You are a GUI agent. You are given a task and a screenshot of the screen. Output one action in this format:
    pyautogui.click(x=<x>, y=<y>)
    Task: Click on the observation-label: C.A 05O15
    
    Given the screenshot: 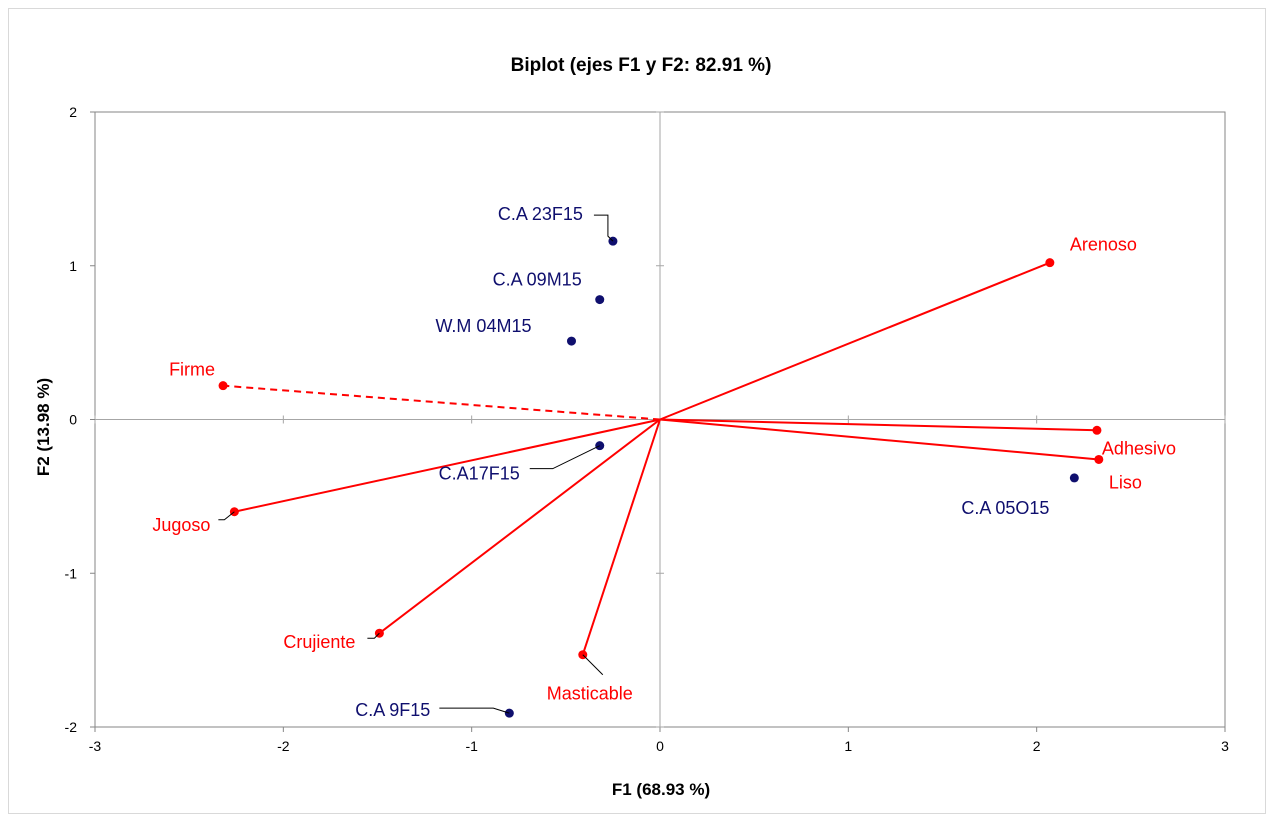 What is the action you would take?
    pyautogui.click(x=1005, y=508)
    